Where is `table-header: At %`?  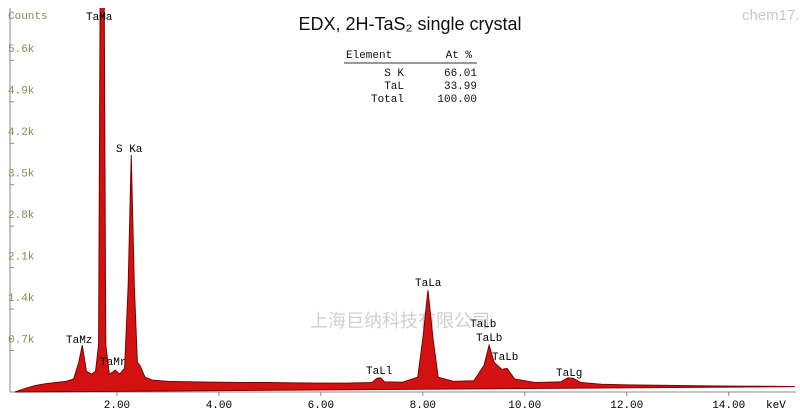
table-header: At % is located at coordinates (459, 56).